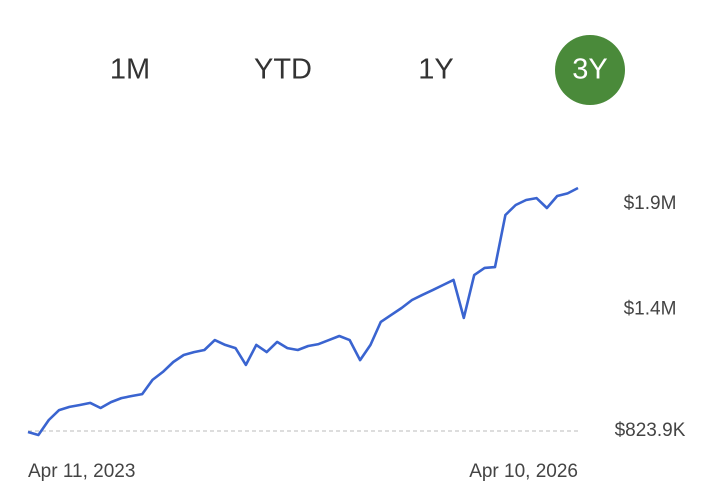 The height and width of the screenshot is (504, 720). What do you see at coordinates (367, 70) in the screenshot?
I see `period-selector: 1M YTD 1Y 3Y` at bounding box center [367, 70].